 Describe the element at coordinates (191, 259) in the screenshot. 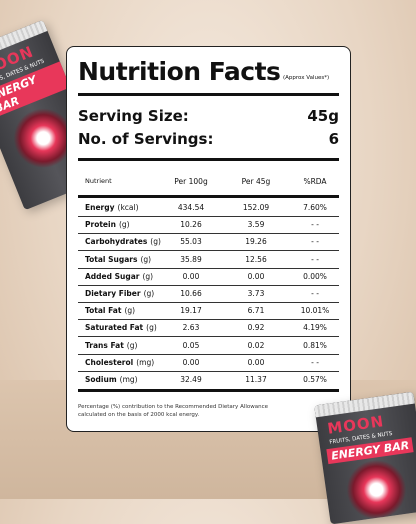

I see `value-cell: 35.89` at that location.